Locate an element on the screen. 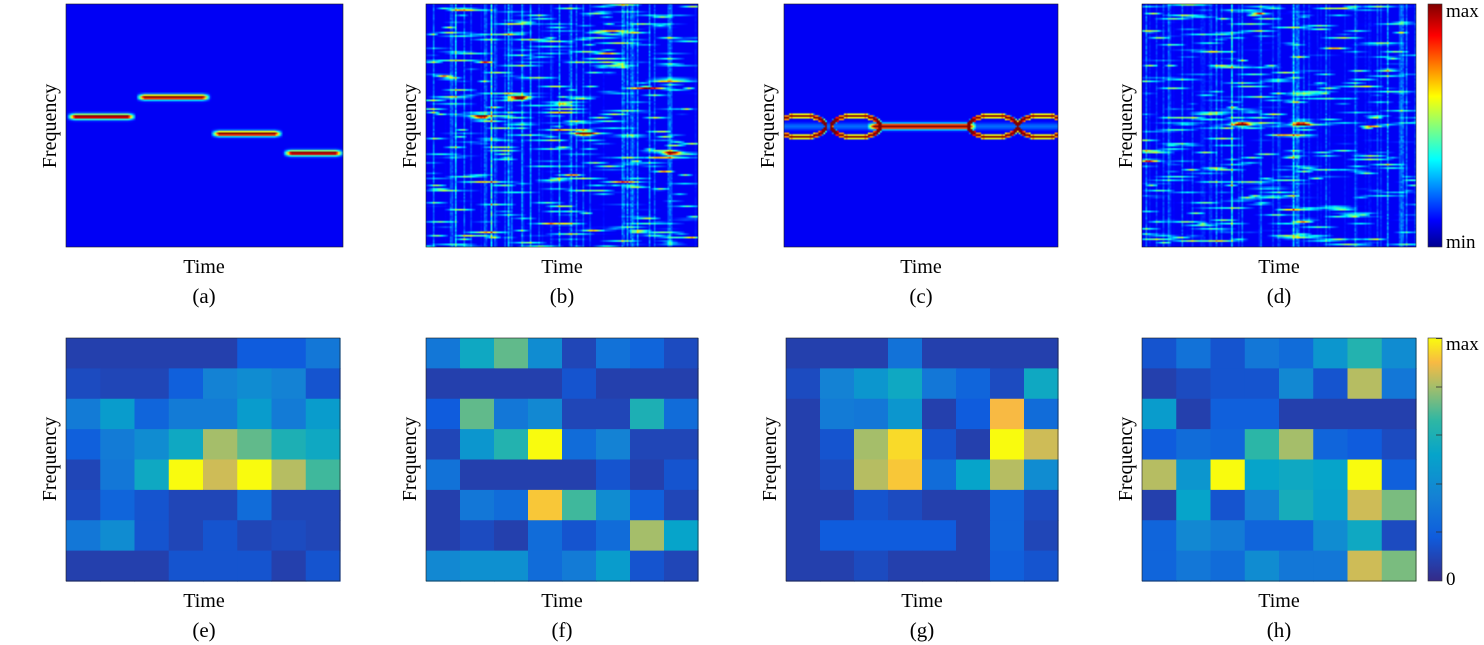 Image resolution: width=1484 pixels, height=645 pixels. panel-label: (c) is located at coordinates (920, 296).